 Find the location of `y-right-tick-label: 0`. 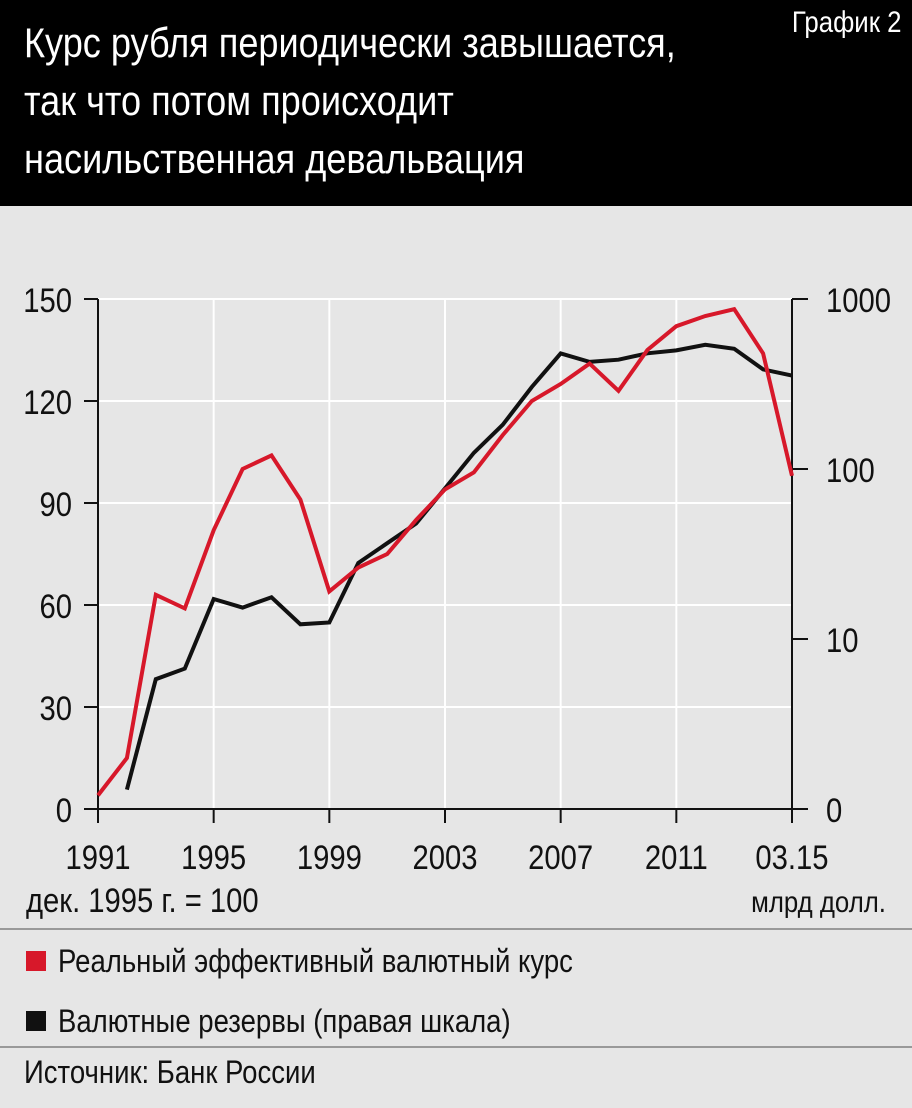

y-right-tick-label: 0 is located at coordinates (834, 810).